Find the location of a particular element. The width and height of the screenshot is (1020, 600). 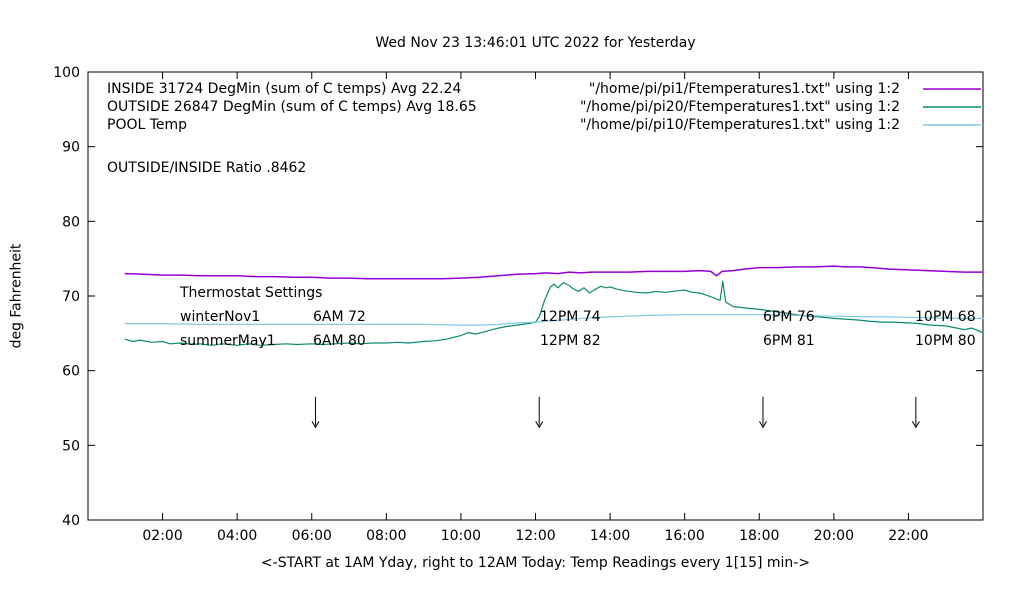

summer-6am-setting: 6AM 80 is located at coordinates (339, 341).